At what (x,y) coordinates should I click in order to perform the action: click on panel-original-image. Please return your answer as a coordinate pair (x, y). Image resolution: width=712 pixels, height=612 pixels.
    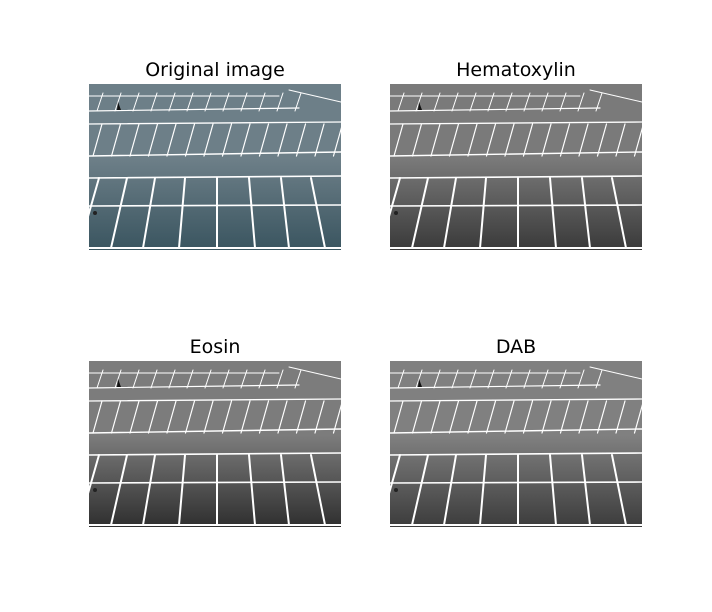
    Looking at the image, I should click on (215, 167).